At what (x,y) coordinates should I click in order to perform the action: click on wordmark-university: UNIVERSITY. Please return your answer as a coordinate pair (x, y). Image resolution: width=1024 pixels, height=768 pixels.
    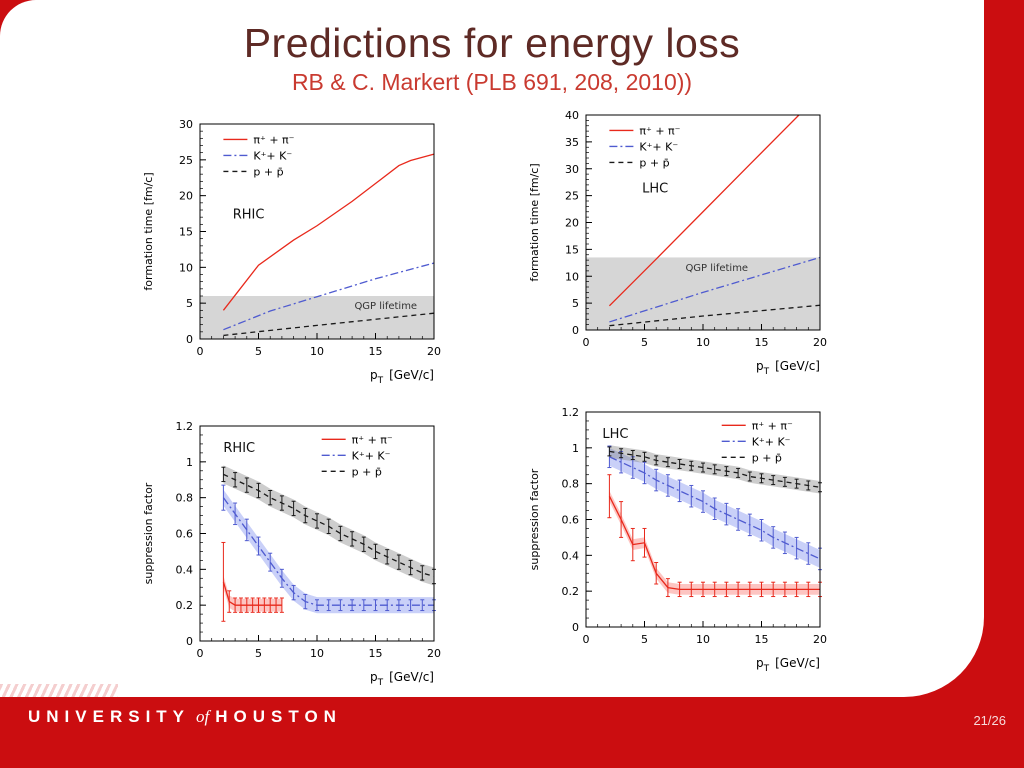
    Looking at the image, I should click on (109, 716).